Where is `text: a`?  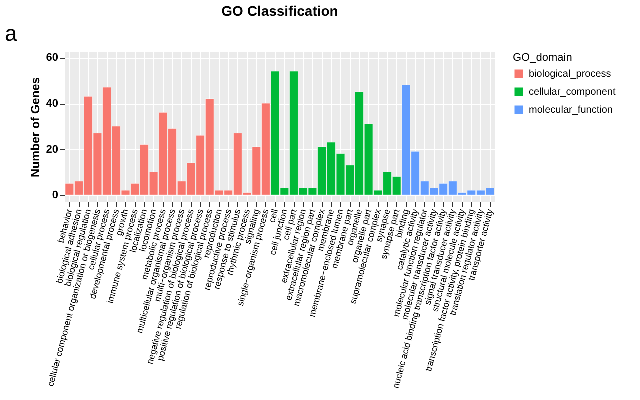
text: a is located at coordinates (11, 33).